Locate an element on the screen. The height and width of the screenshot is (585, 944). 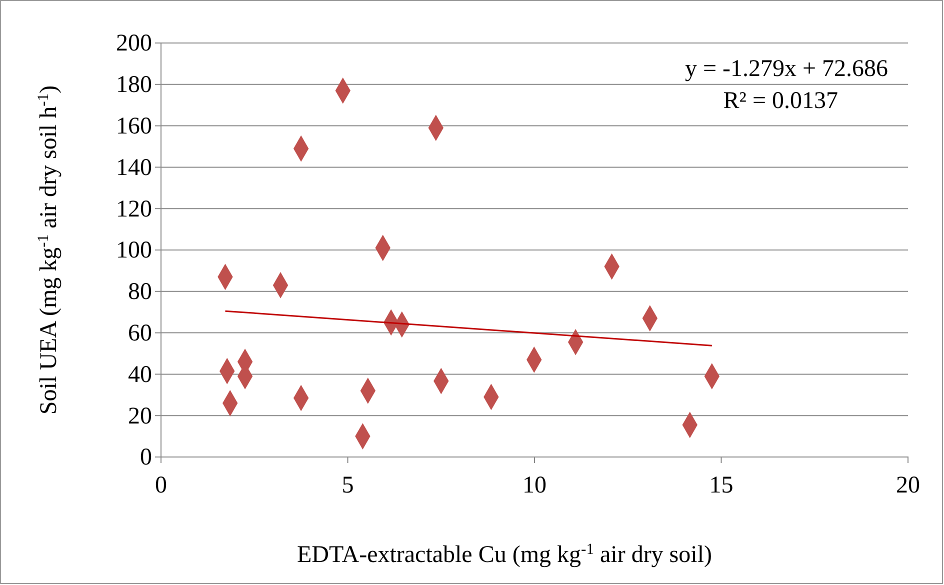
y-tick-label: 40 is located at coordinates (140, 375).